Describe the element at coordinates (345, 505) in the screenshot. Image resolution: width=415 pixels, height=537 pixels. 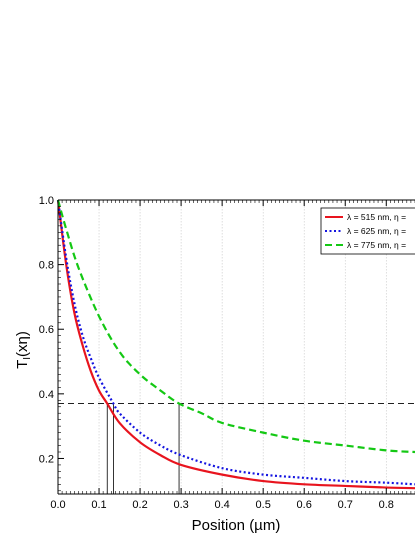
I see `x-tick-label-7: 0.7` at that location.